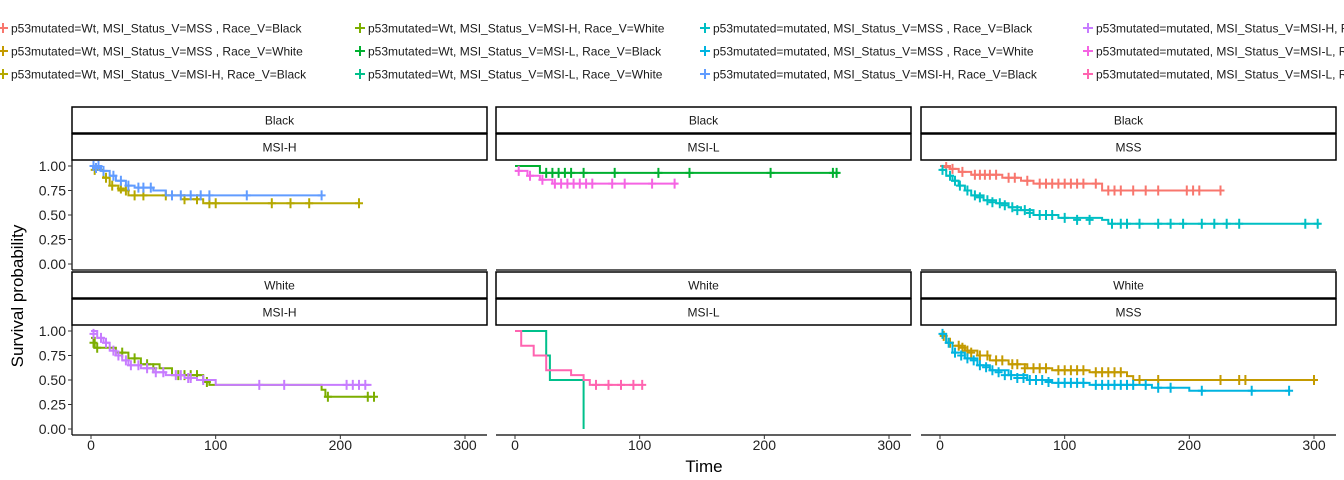 The height and width of the screenshot is (480, 1344). Describe the element at coordinates (52, 166) in the screenshot. I see `y-tick-label: 1.00` at that location.